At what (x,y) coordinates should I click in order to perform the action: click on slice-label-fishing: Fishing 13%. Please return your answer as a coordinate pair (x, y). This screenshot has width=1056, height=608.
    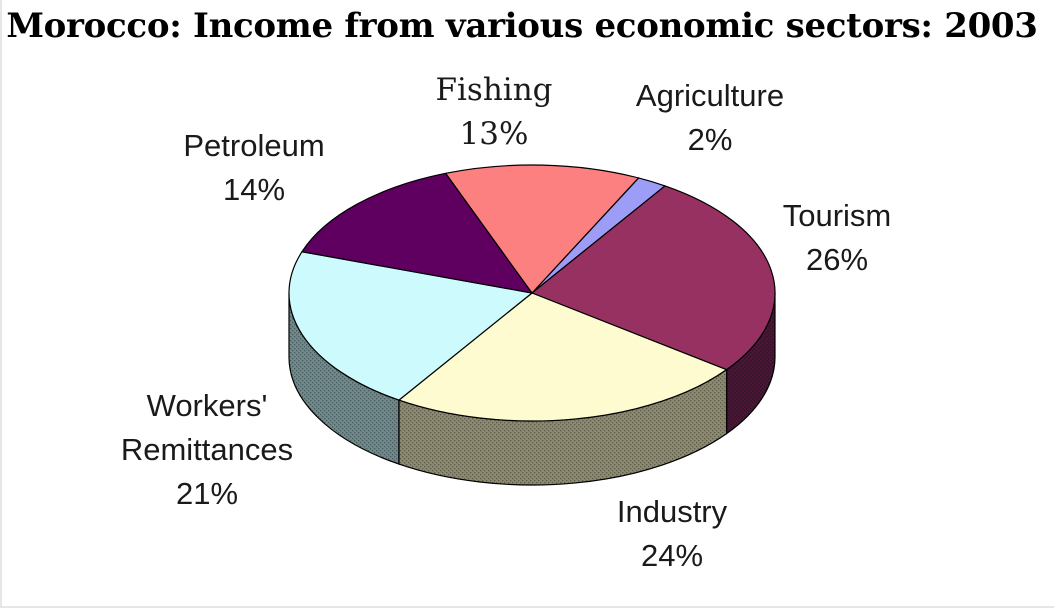
    Looking at the image, I should click on (493, 112).